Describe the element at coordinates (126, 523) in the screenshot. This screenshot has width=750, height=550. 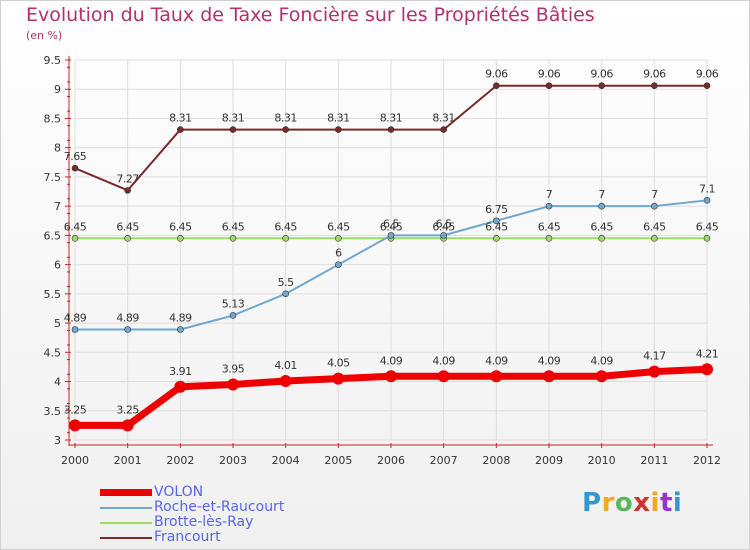
I see `legend-swatch-brotte-les-ray` at that location.